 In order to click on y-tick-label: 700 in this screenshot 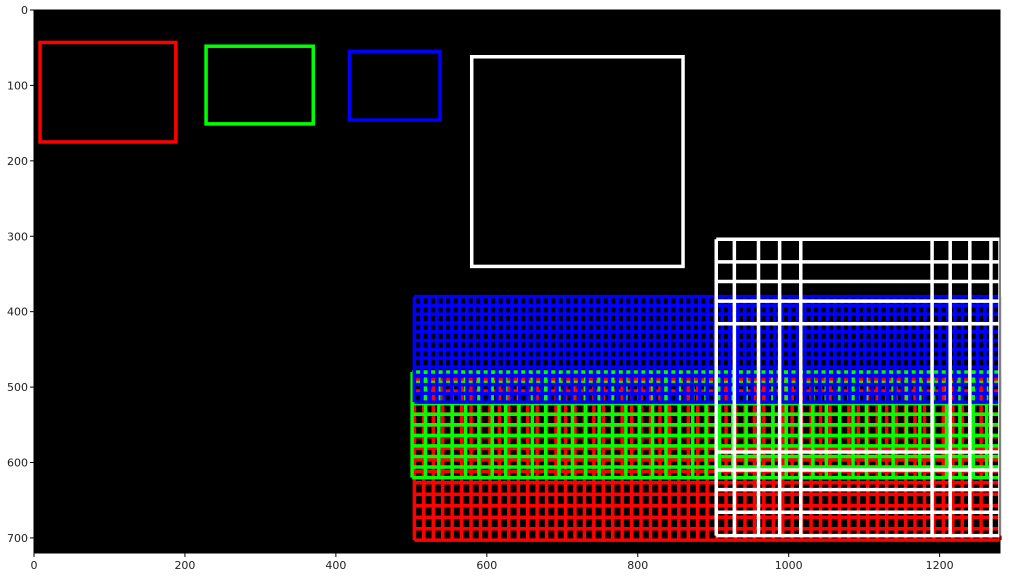, I will do `click(17, 538)`.